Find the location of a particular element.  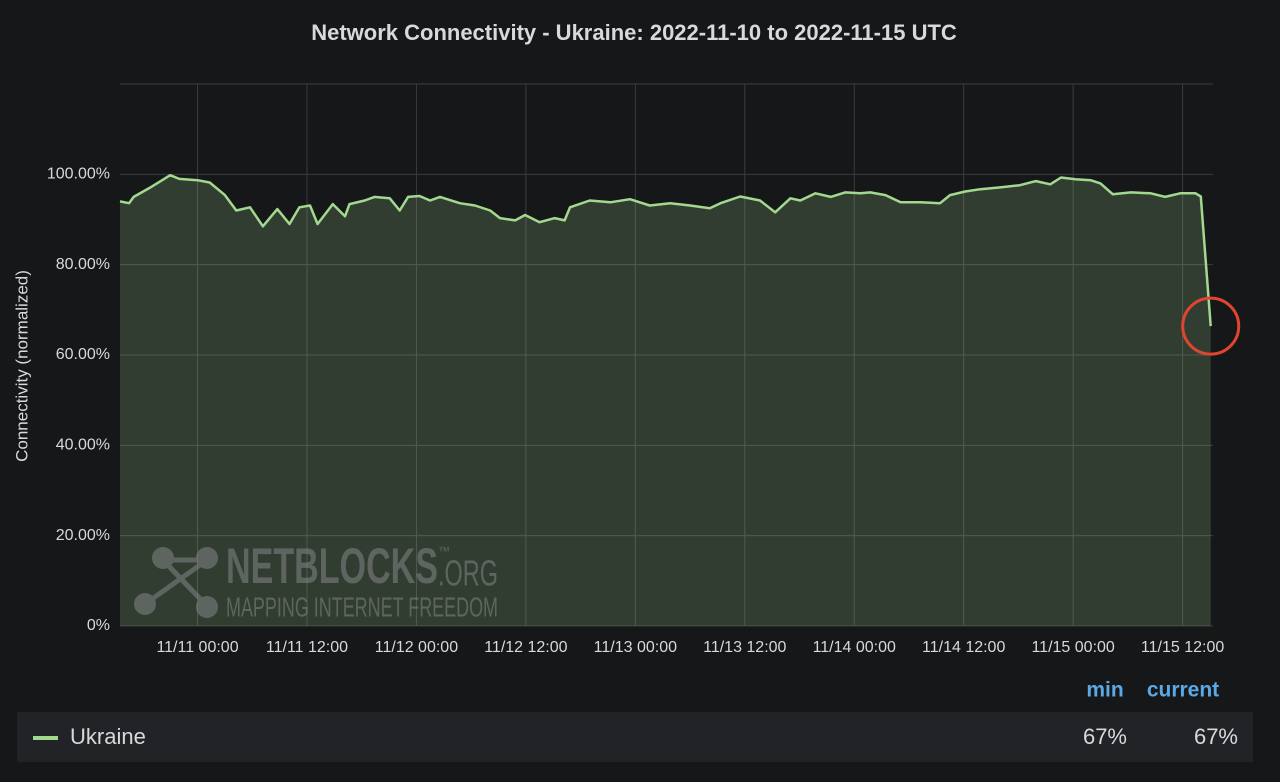

x-tick-label: 11/13 00:00 is located at coordinates (635, 647).